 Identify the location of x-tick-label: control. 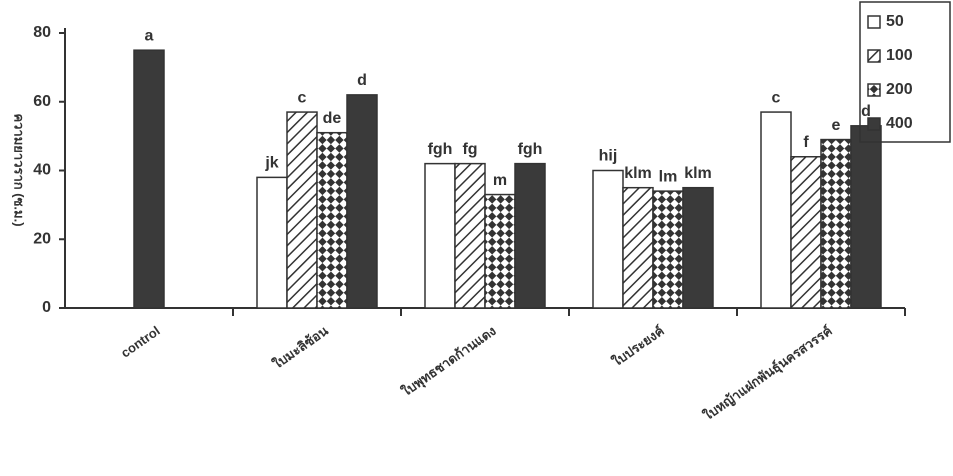
(140, 342).